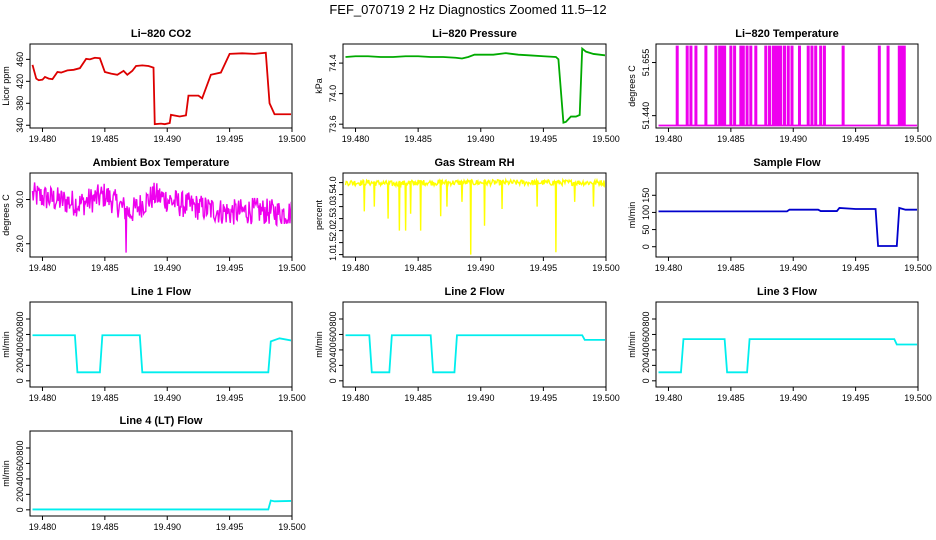  I want to click on y-tick-label: 1.0, so click(333, 254).